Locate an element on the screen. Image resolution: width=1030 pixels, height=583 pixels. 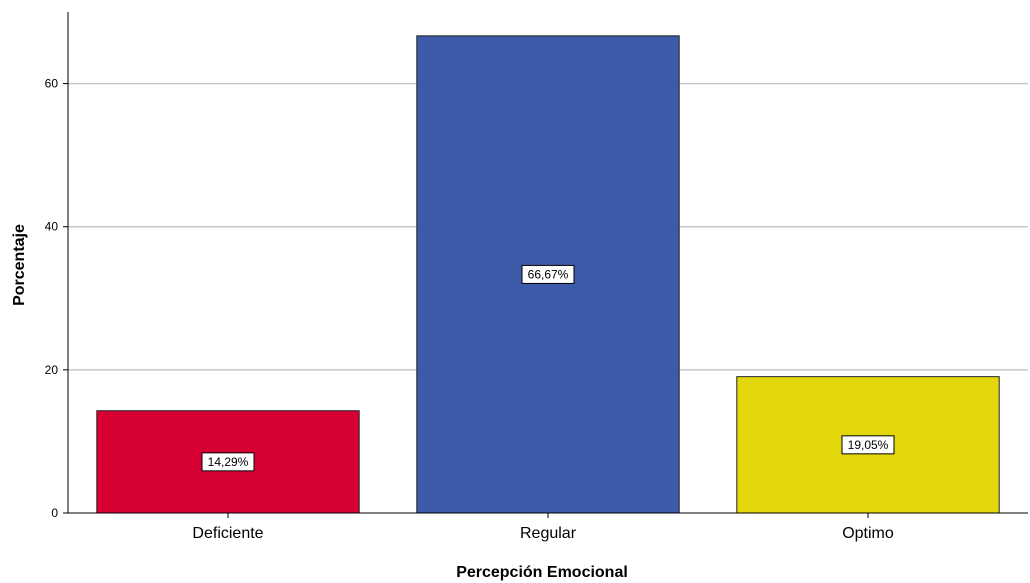
x-tick-label: Deficiente is located at coordinates (227, 533).